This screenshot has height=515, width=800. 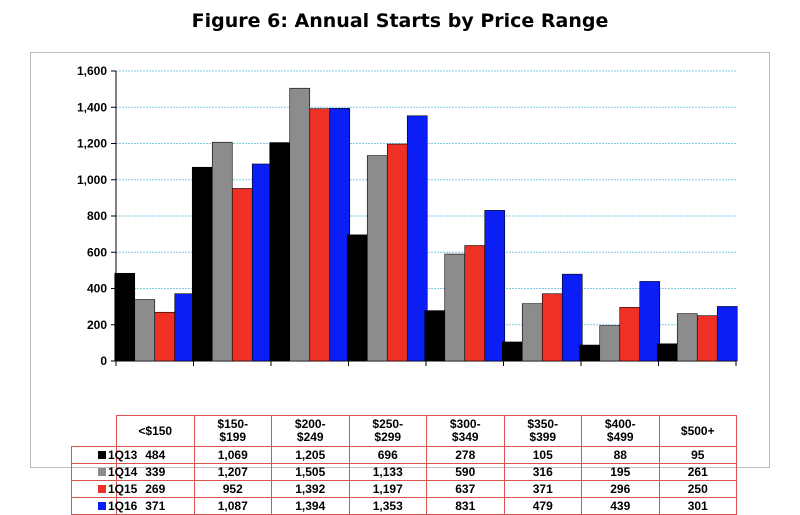 I want to click on data-label: 1,353, so click(x=387, y=506).